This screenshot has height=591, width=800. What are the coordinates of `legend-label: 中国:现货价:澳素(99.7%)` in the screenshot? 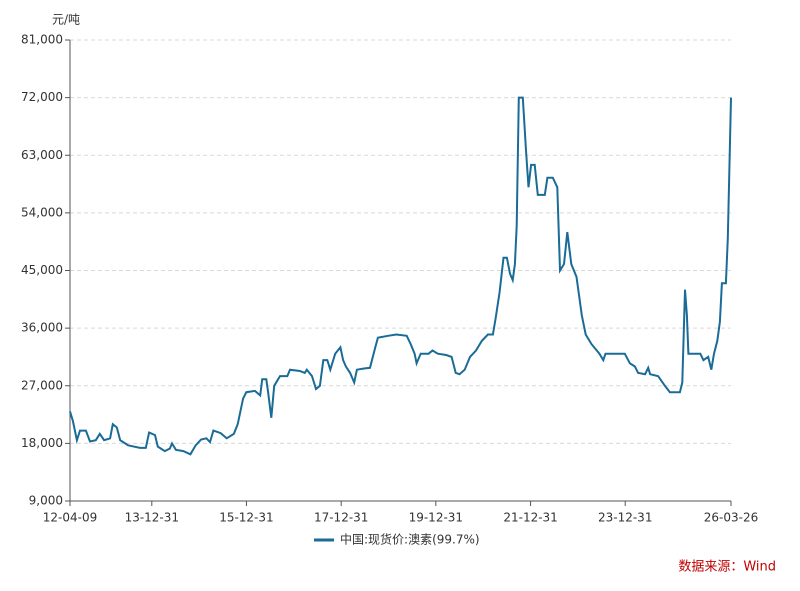 It's located at (410, 539).